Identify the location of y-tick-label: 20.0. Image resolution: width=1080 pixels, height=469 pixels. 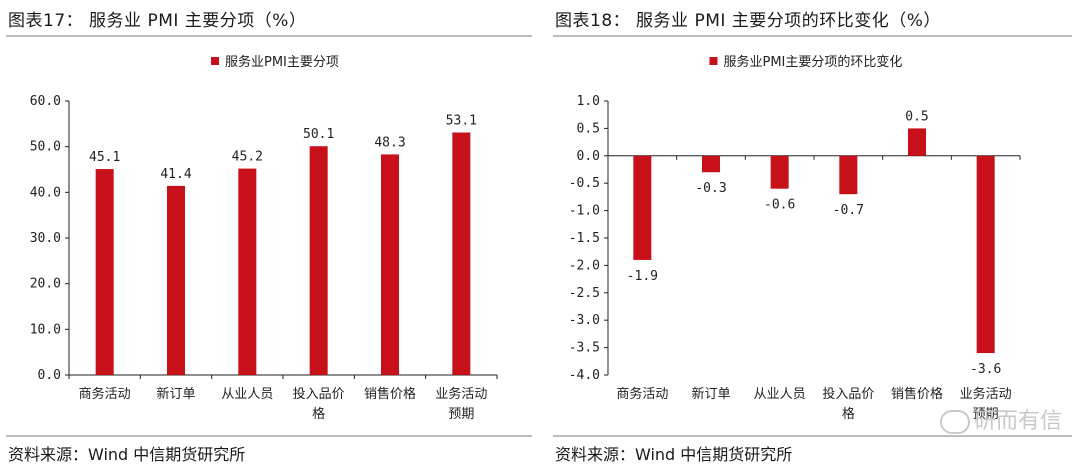
(45, 284).